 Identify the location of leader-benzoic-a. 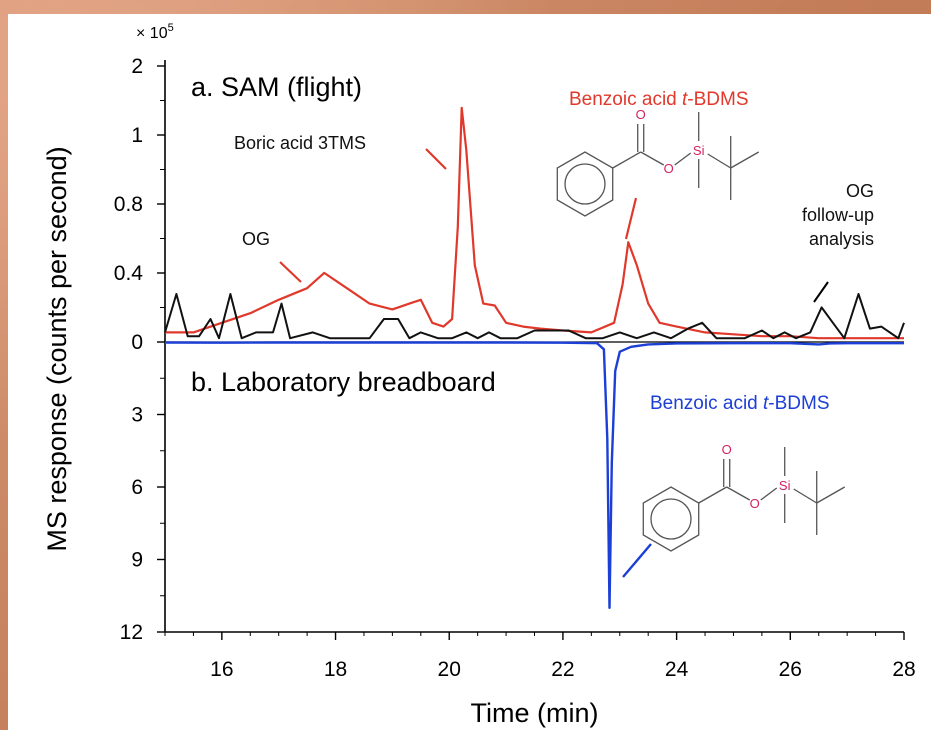
(631, 218).